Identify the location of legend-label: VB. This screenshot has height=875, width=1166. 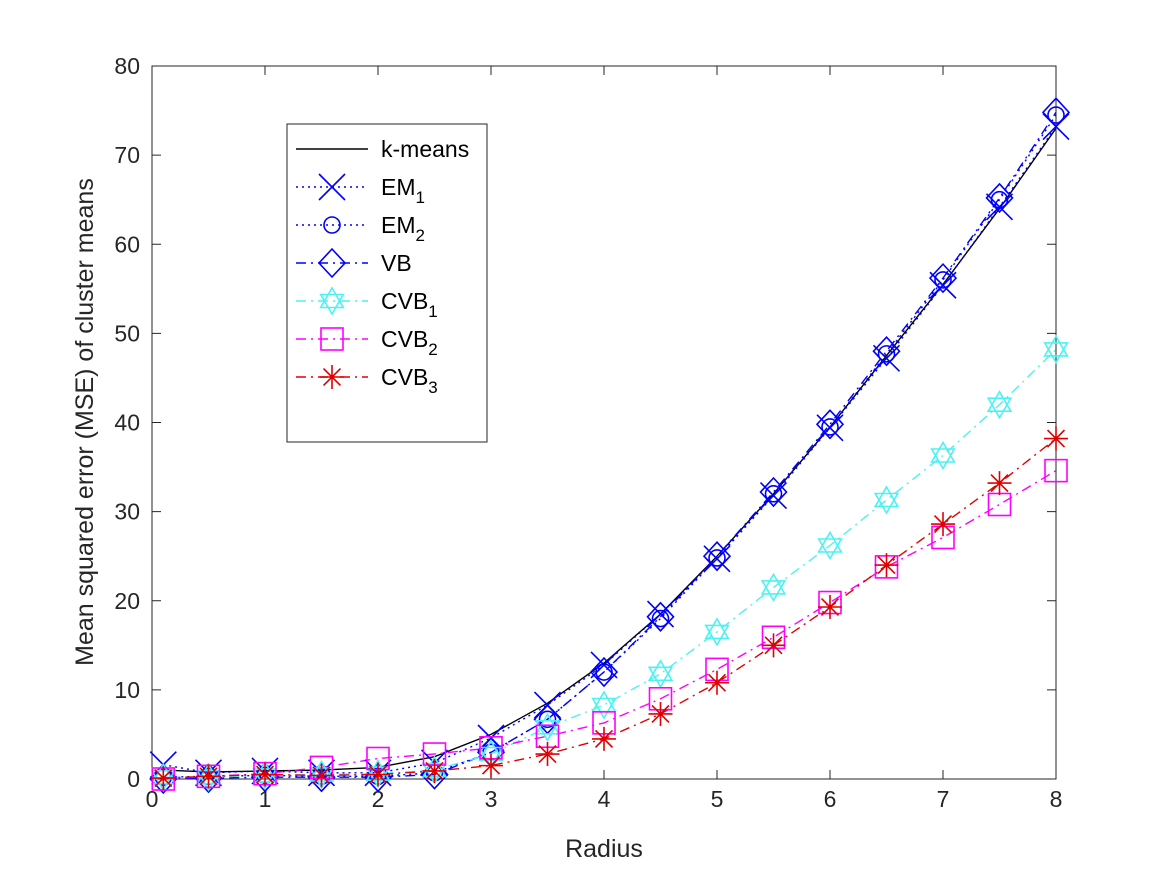
(396, 263).